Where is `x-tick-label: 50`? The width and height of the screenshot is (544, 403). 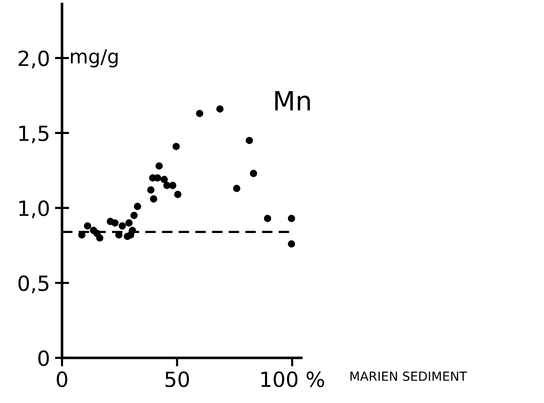
x-tick-label: 50 is located at coordinates (177, 379).